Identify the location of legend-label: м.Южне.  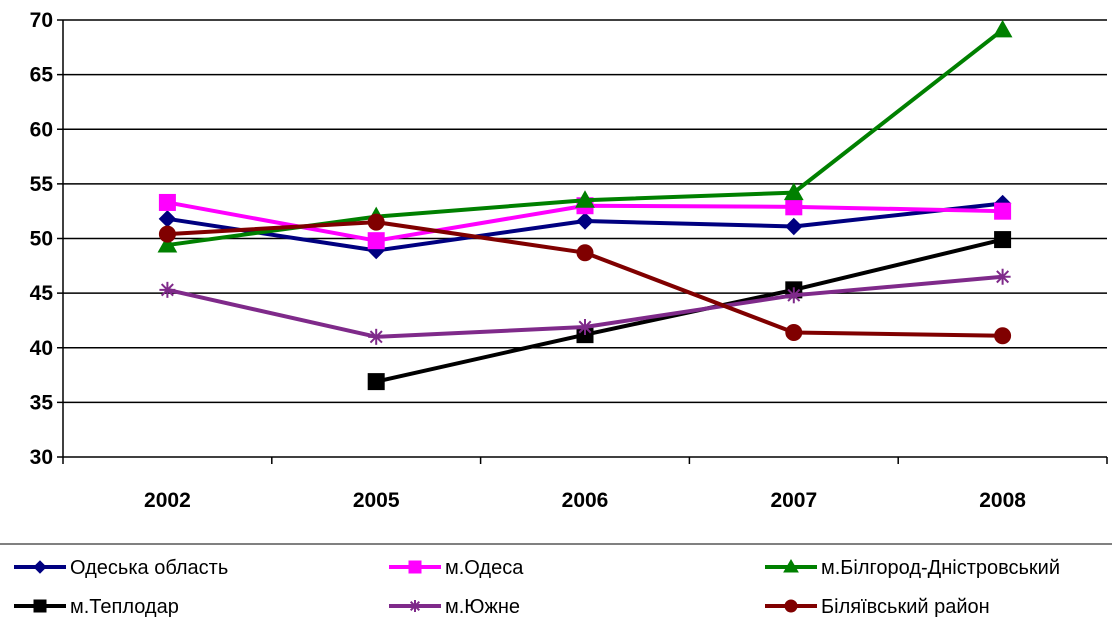
(482, 607).